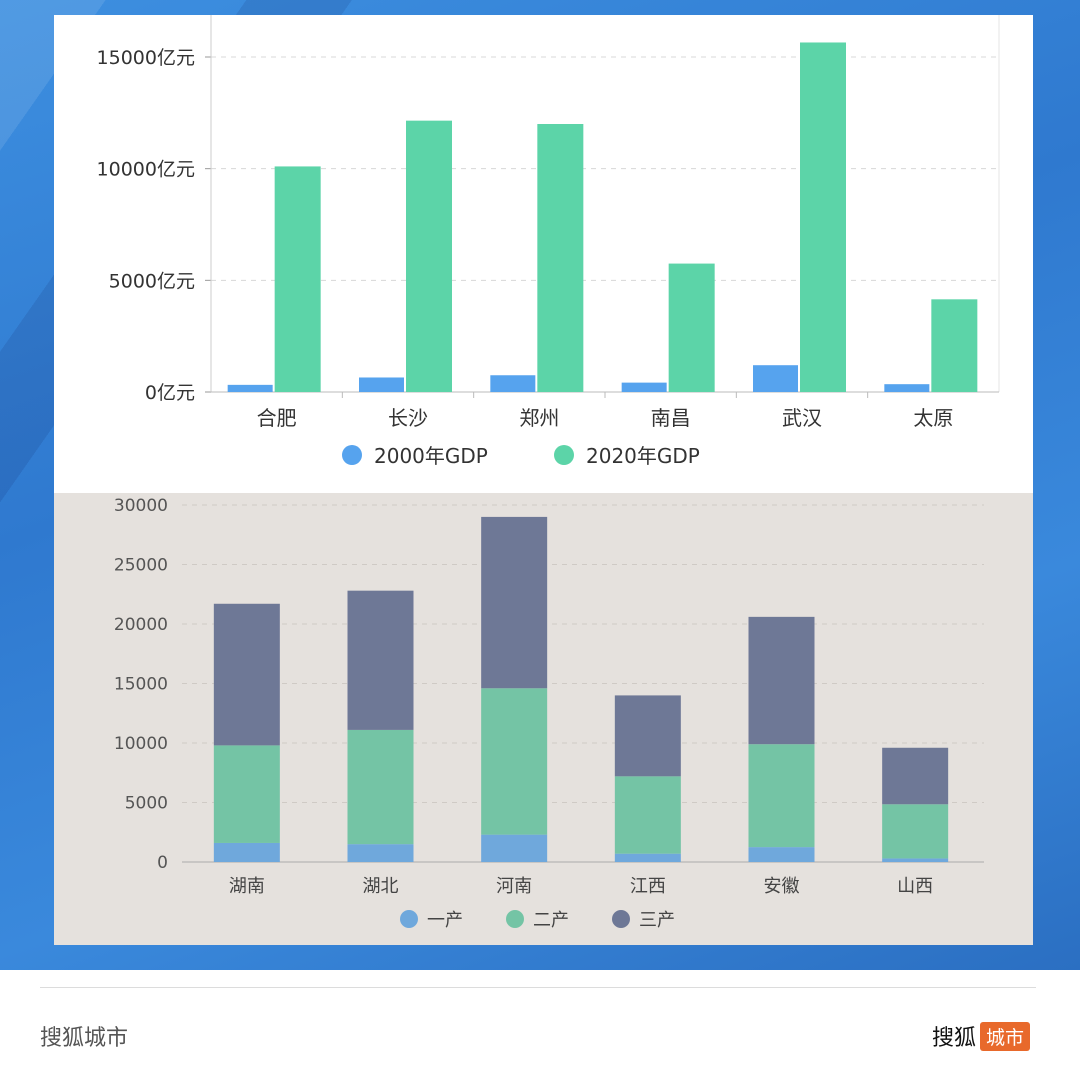 The height and width of the screenshot is (1068, 1080). What do you see at coordinates (647, 815) in the screenshot?
I see `bar-二产-江西` at bounding box center [647, 815].